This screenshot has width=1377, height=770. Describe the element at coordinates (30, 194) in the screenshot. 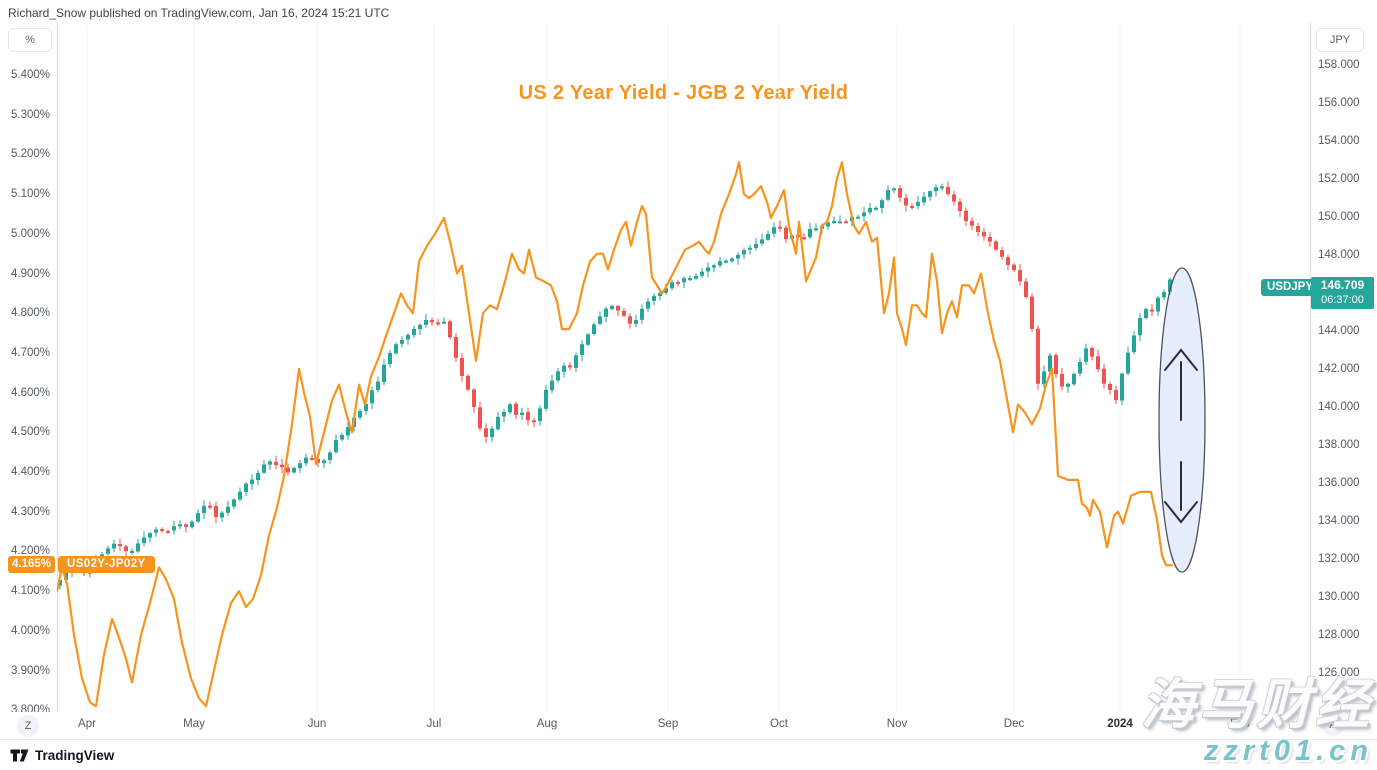

I see `left-axis-tick: 5.100%` at that location.